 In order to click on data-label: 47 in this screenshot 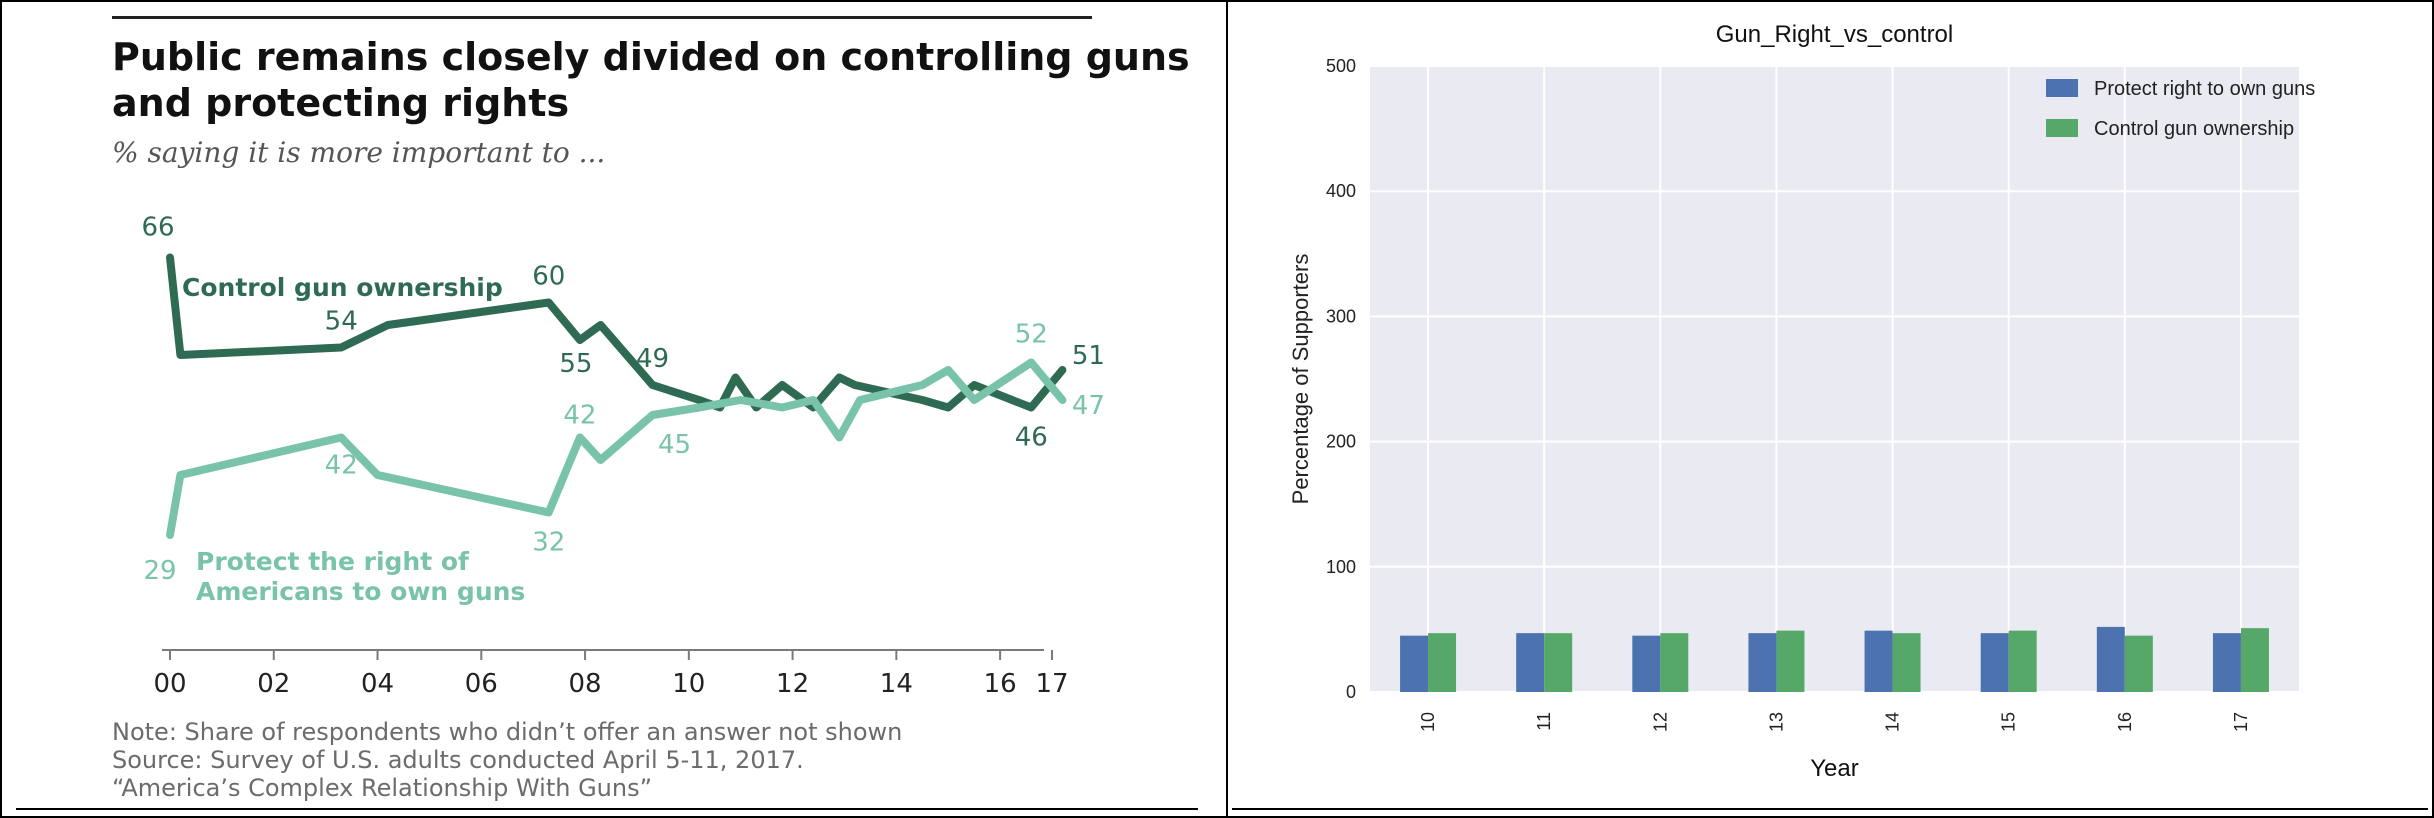, I will do `click(1088, 406)`.